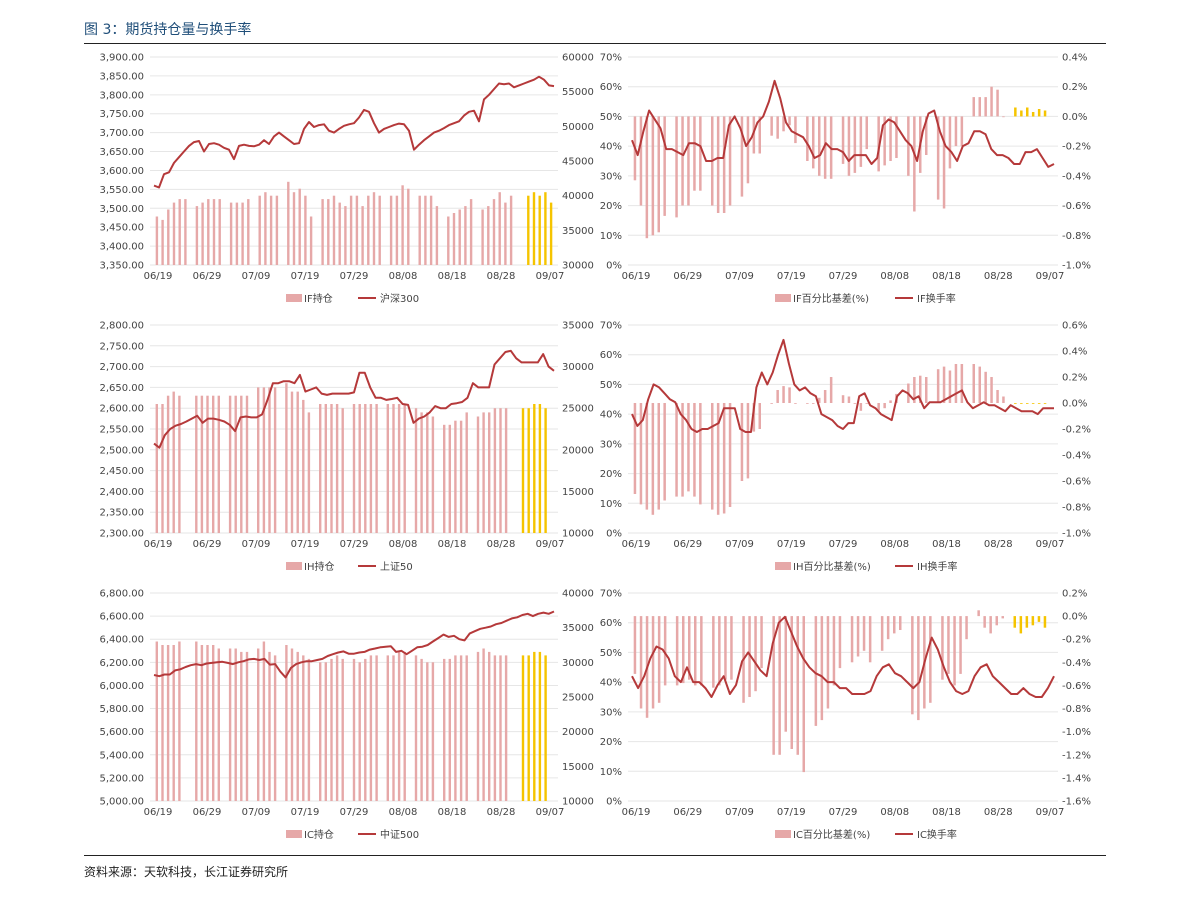 This screenshot has height=904, width=1191. I want to click on left-tick-label: 6,200.00, so click(121, 663).